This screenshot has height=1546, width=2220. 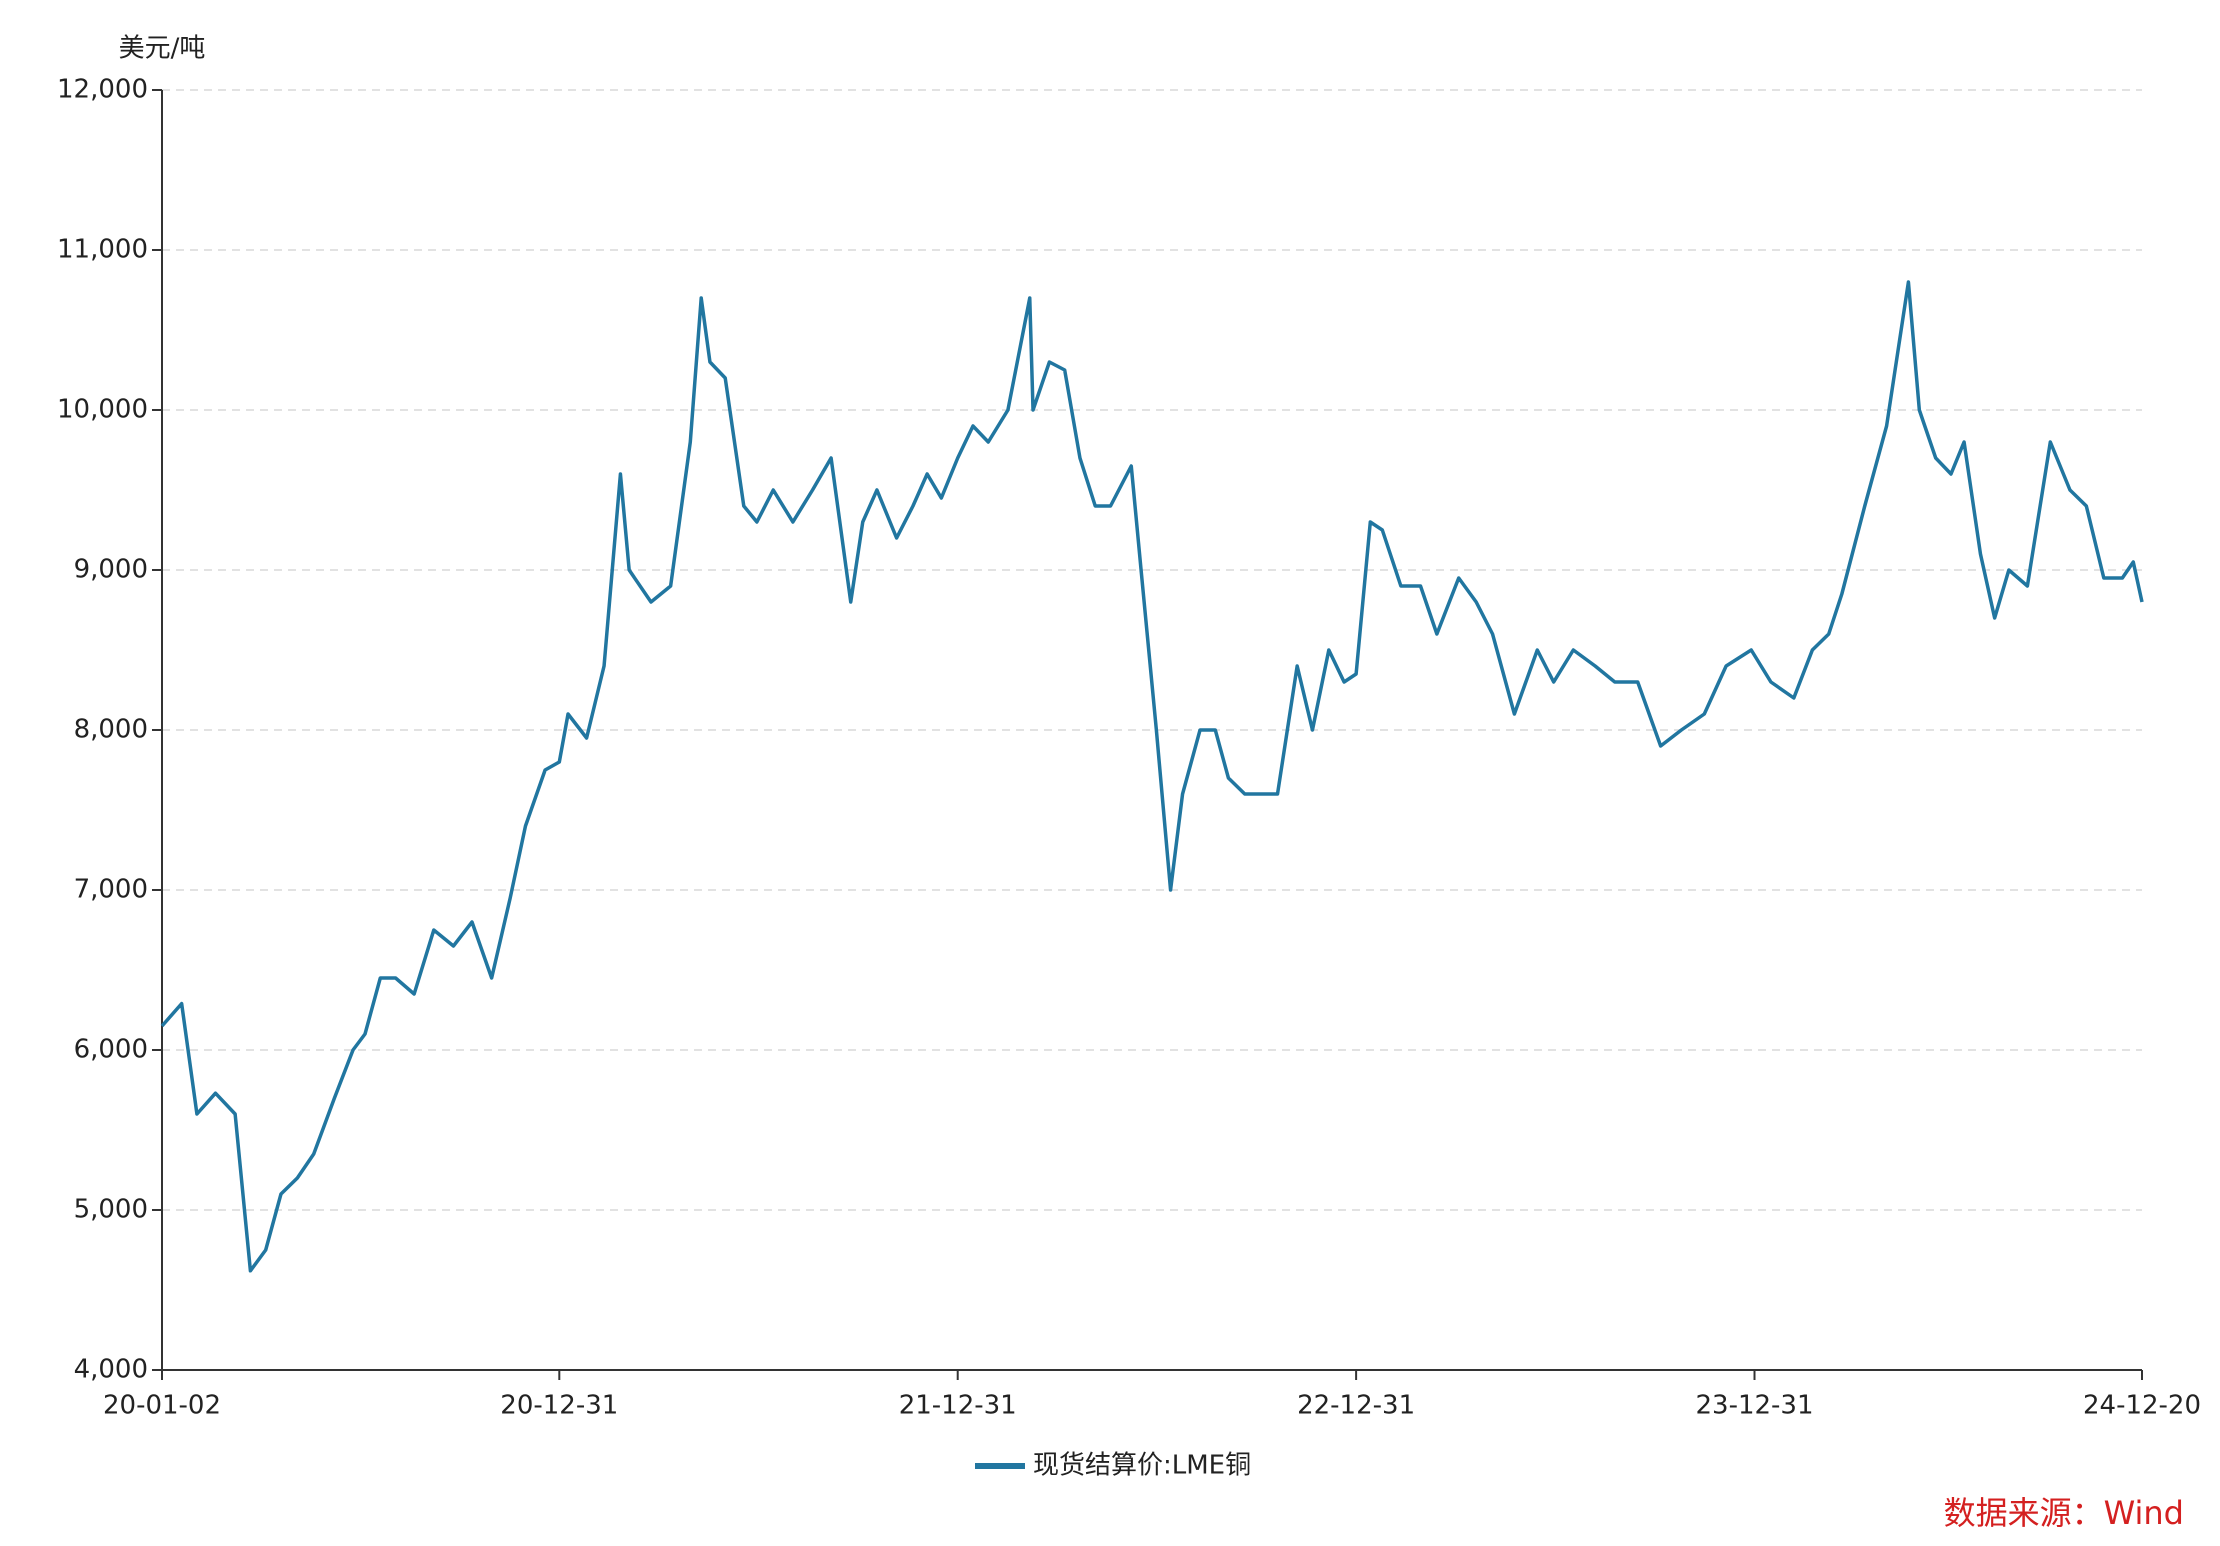 What do you see at coordinates (2142, 1406) in the screenshot?
I see `x-tick-label: 24-12-20` at bounding box center [2142, 1406].